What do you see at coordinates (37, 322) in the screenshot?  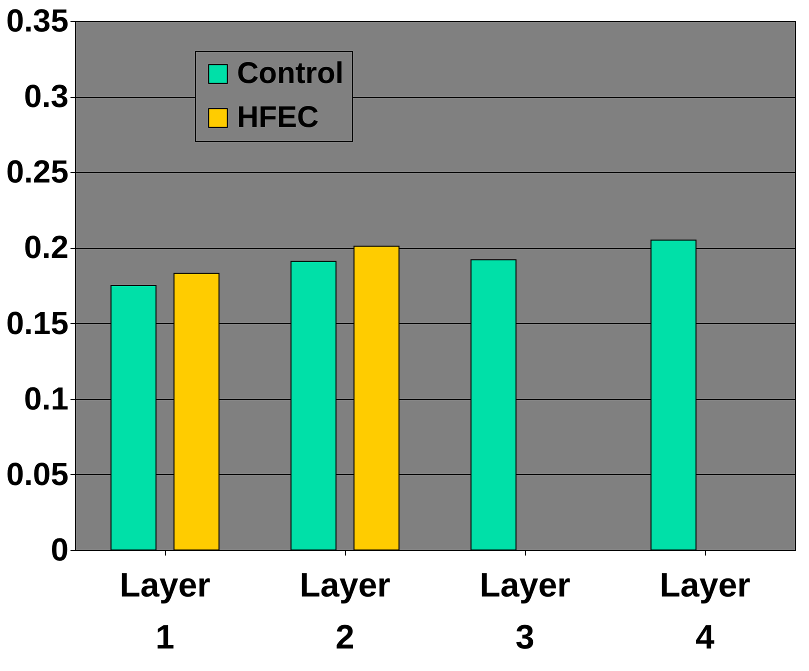 I see `y-tick-label: 0.15` at bounding box center [37, 322].